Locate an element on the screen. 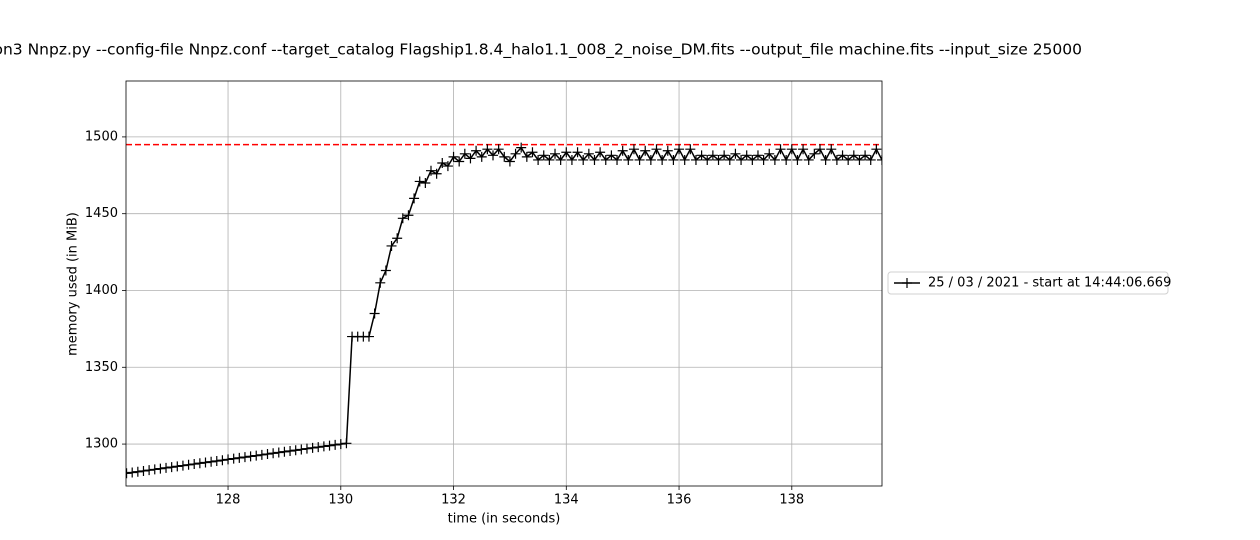 The image size is (1260, 540). y-tick-label: 1300 is located at coordinates (101, 444).